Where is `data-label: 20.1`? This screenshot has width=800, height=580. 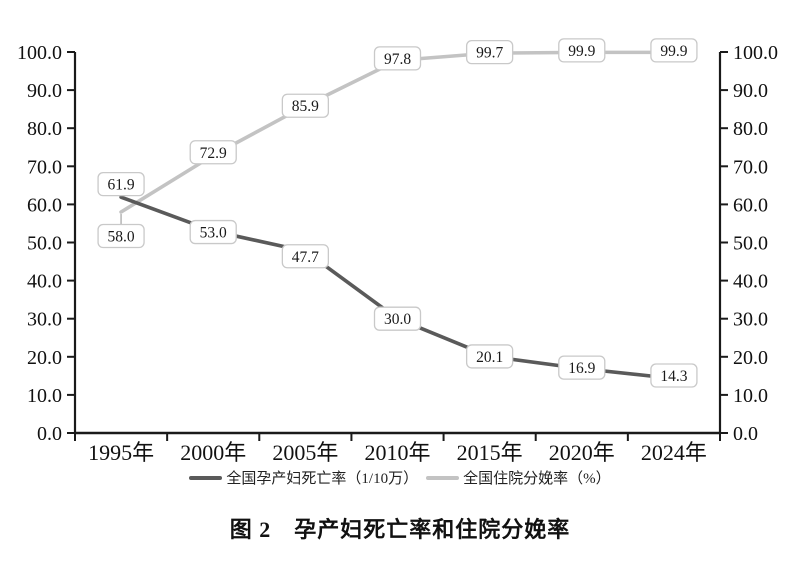
data-label: 20.1 is located at coordinates (489, 356).